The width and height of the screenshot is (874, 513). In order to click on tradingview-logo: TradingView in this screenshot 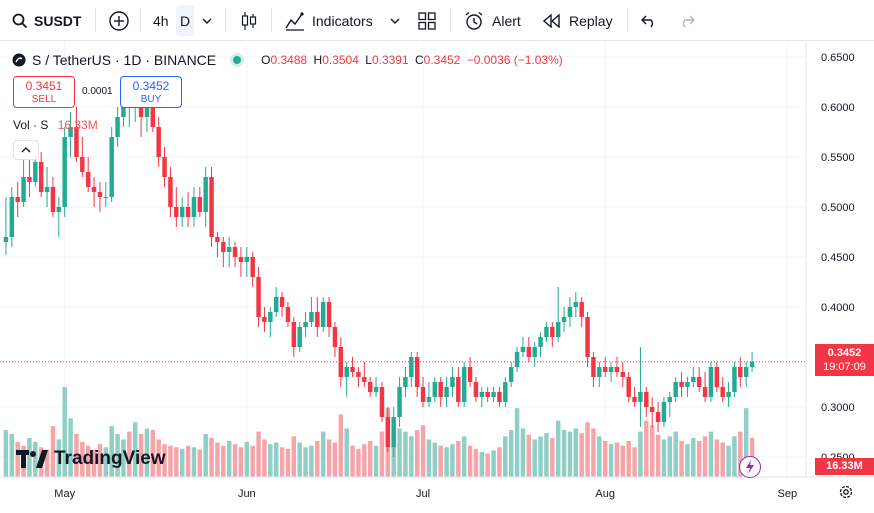, I will do `click(91, 459)`.